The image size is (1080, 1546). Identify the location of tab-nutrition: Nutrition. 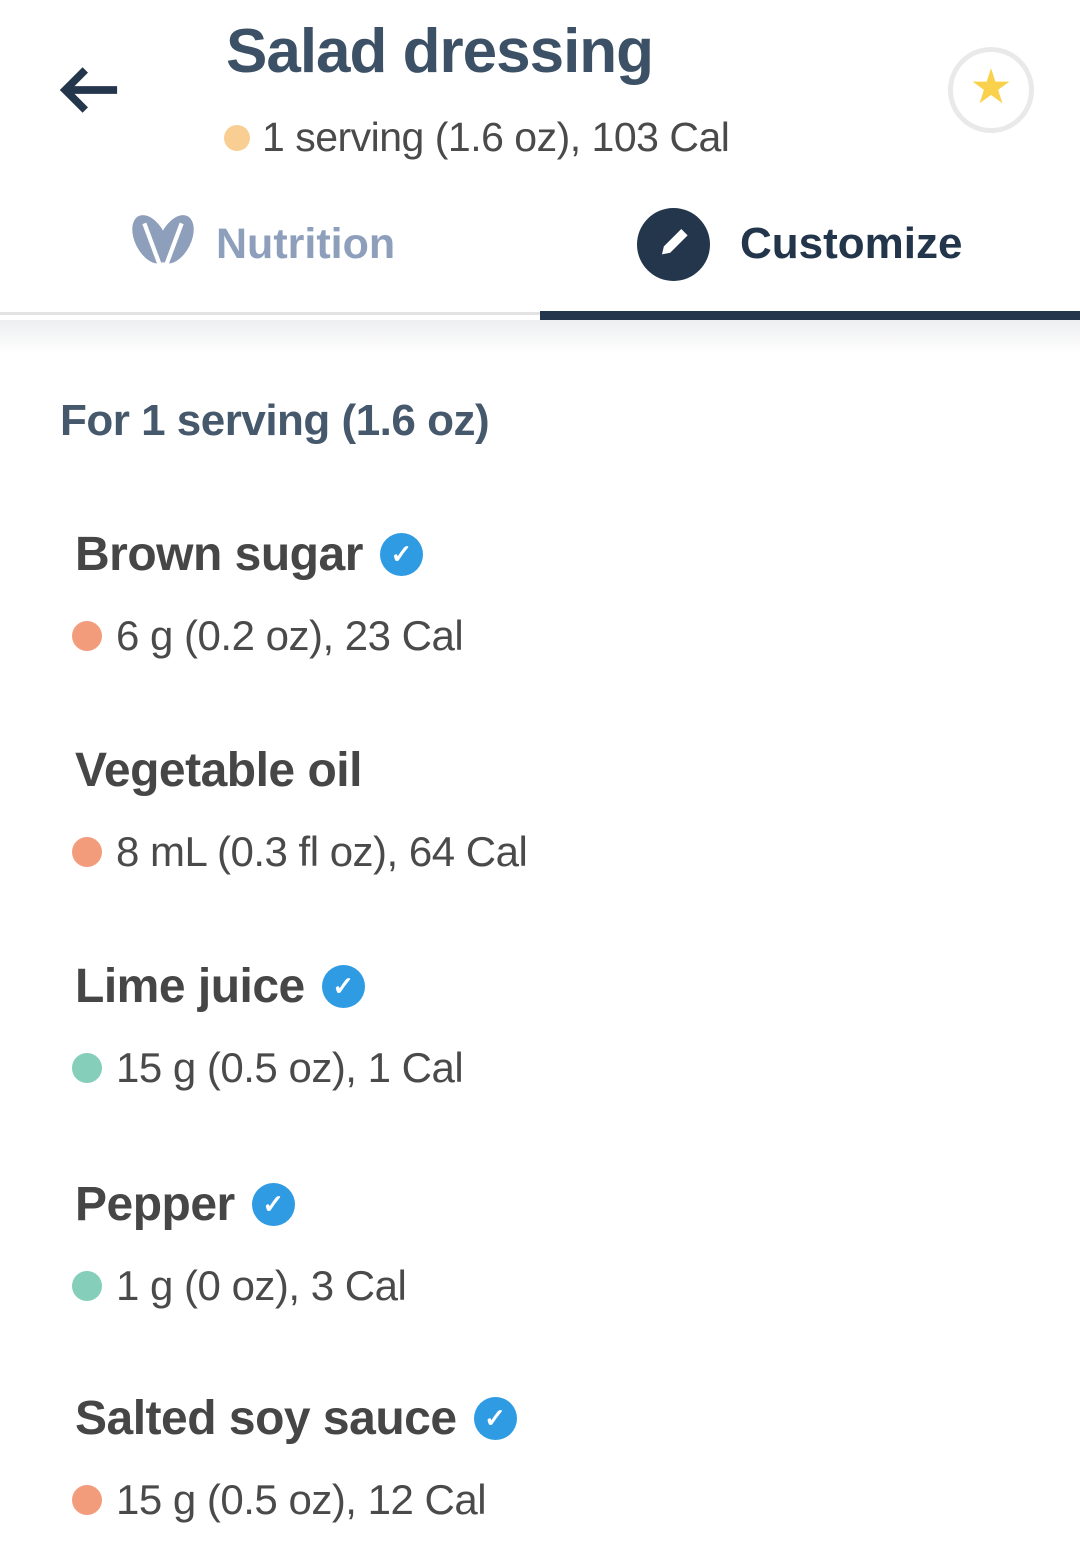
(261, 244).